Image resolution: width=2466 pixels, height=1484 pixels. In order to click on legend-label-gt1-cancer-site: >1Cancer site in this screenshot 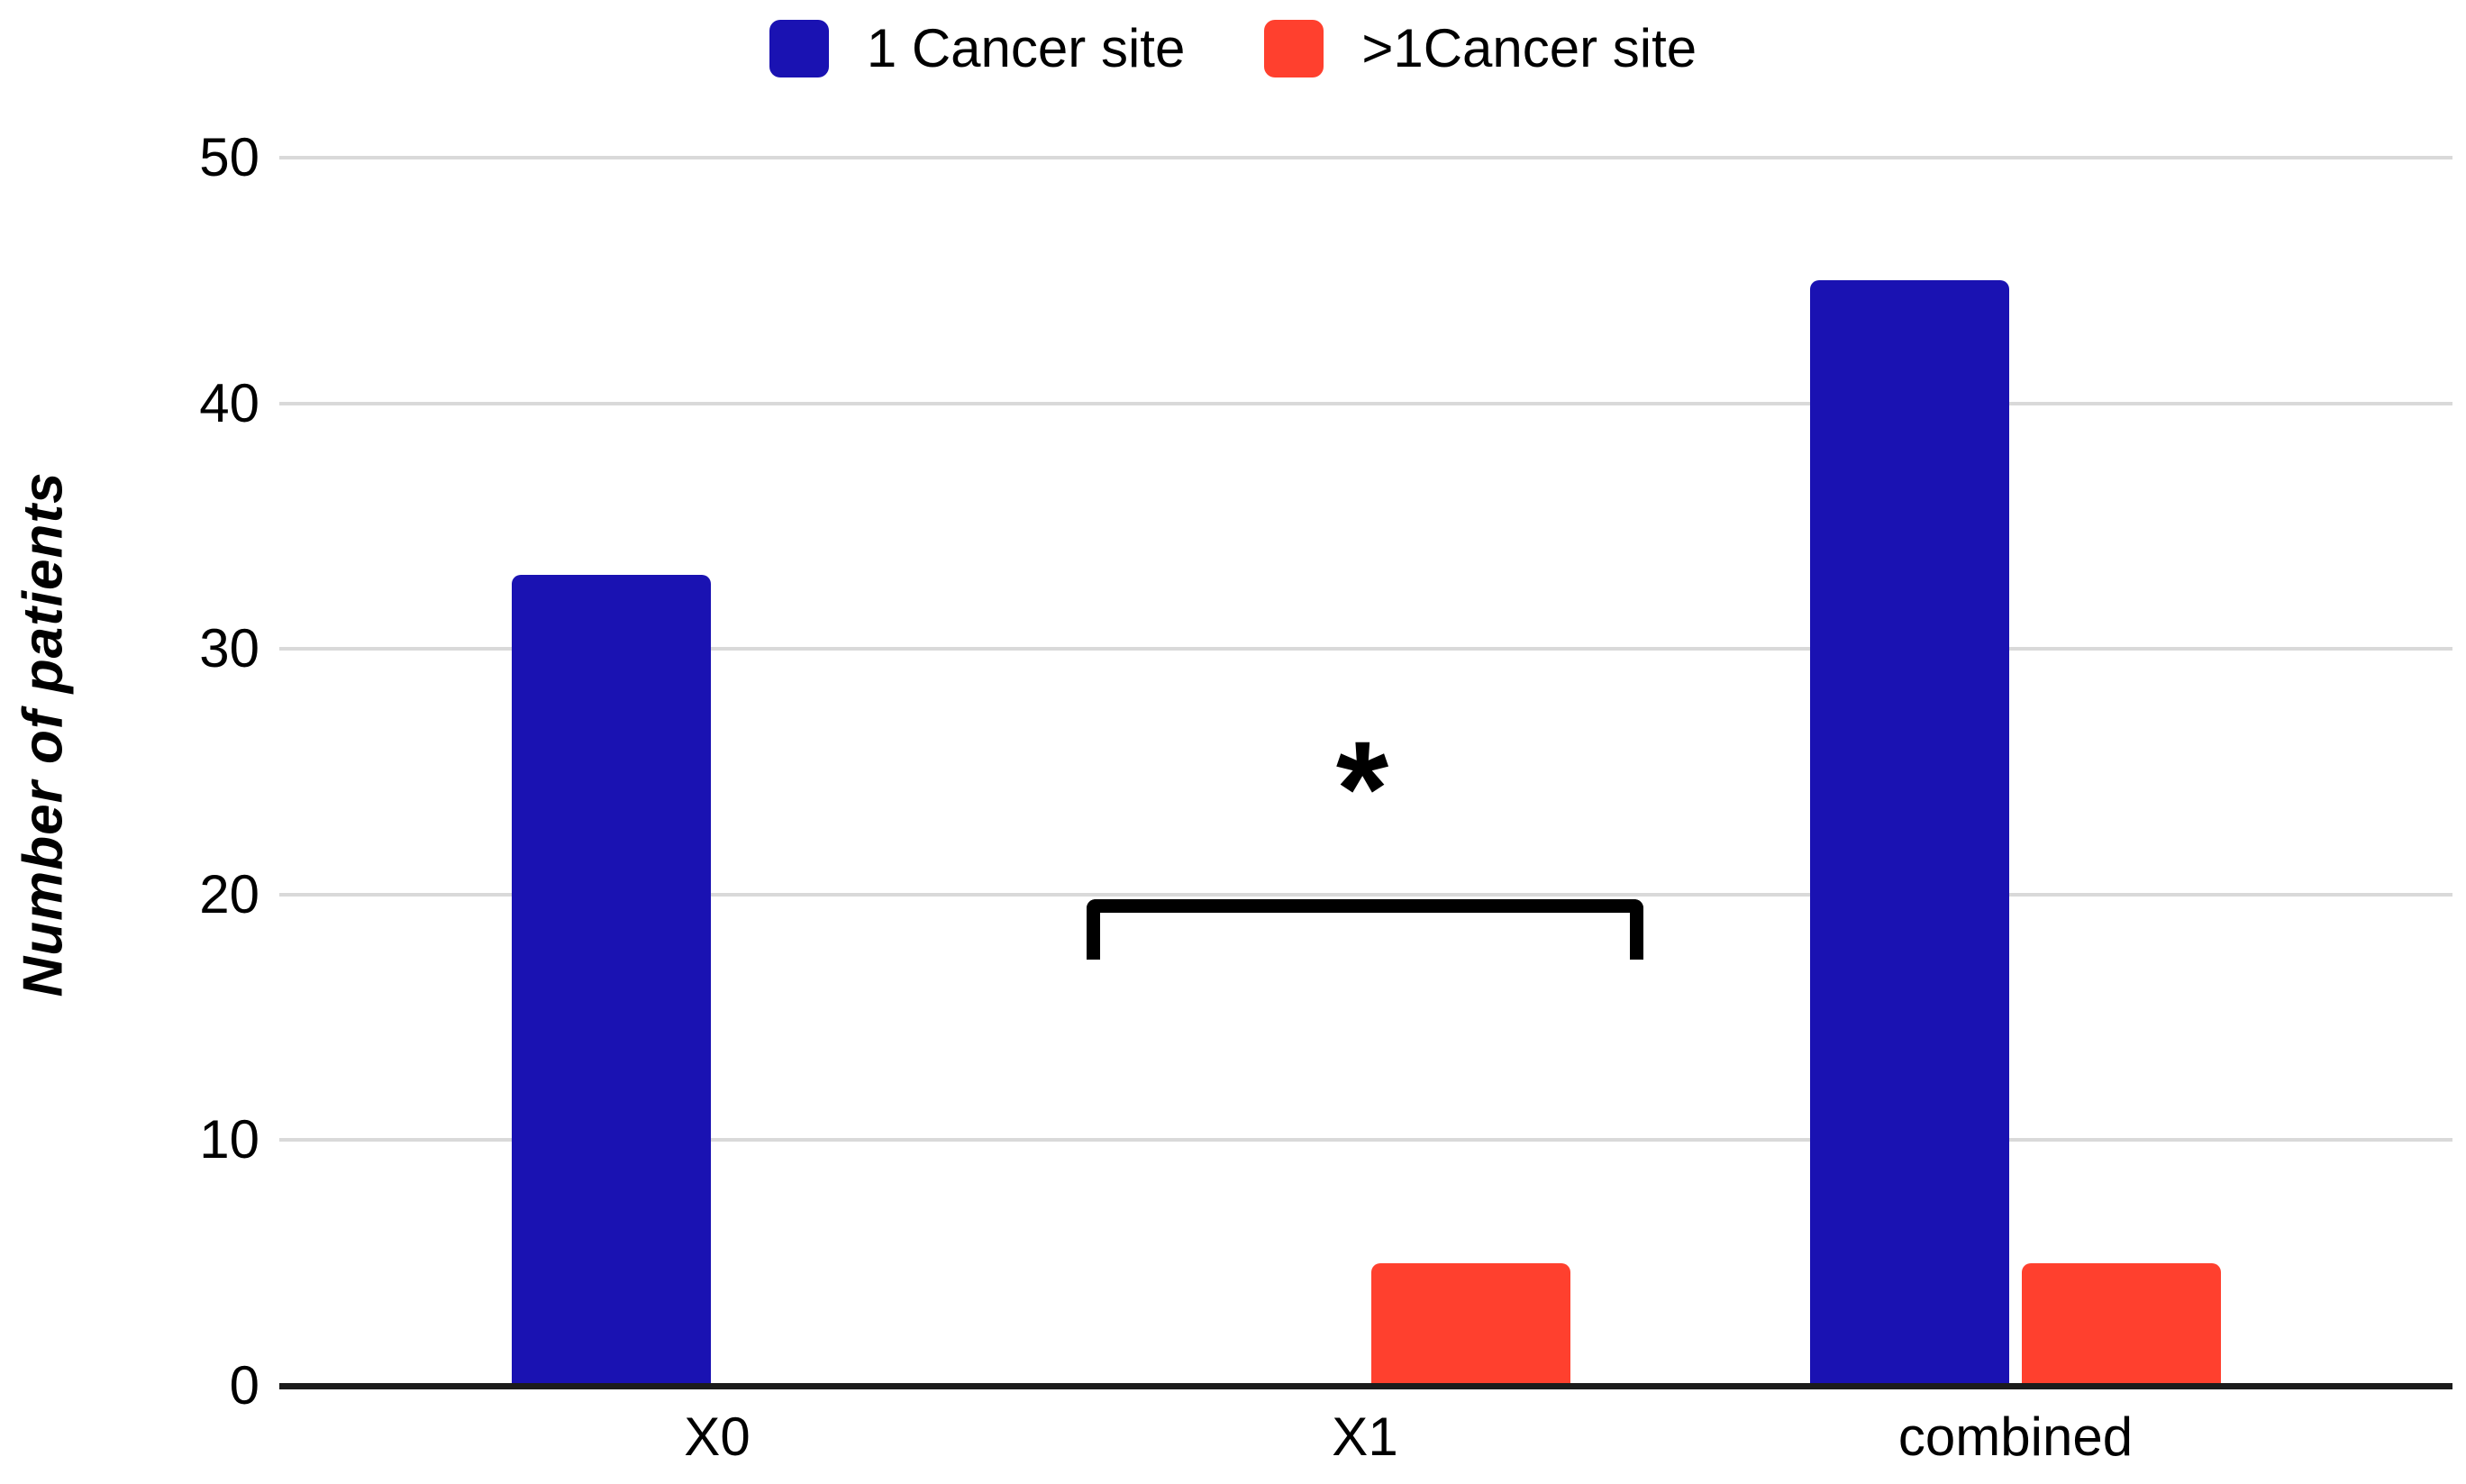, I will do `click(1529, 48)`.